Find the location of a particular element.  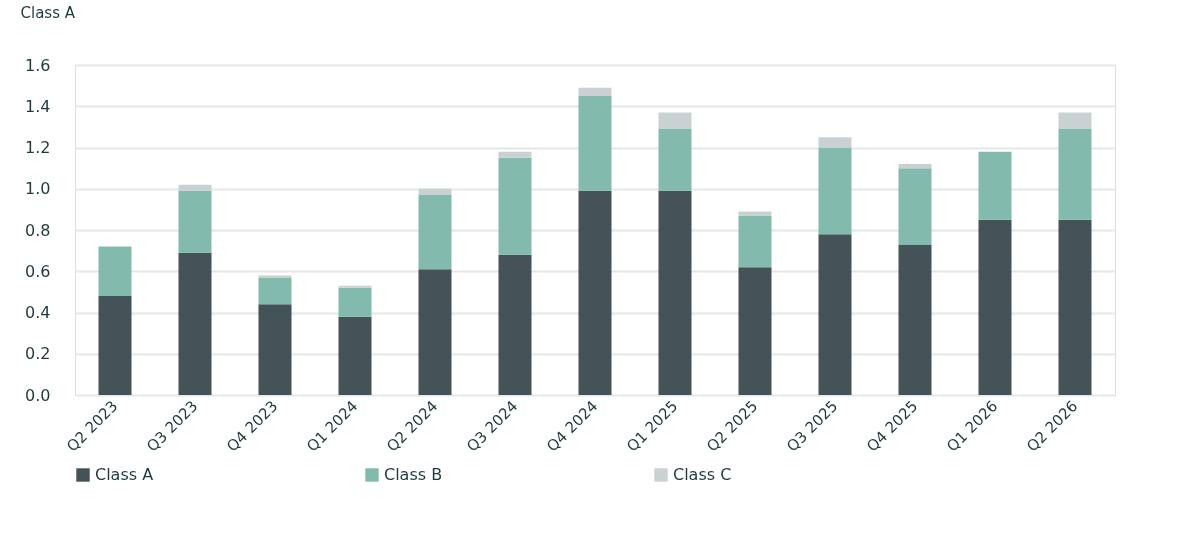

y-tick-label: 0.0 is located at coordinates (38, 395).